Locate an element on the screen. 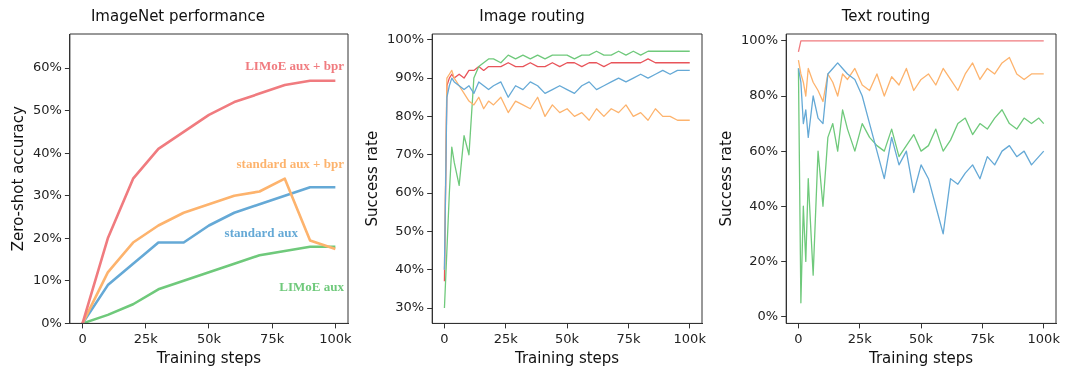 Image resolution: width=1080 pixels, height=384 pixels. series-label: standard aux is located at coordinates (261, 232).